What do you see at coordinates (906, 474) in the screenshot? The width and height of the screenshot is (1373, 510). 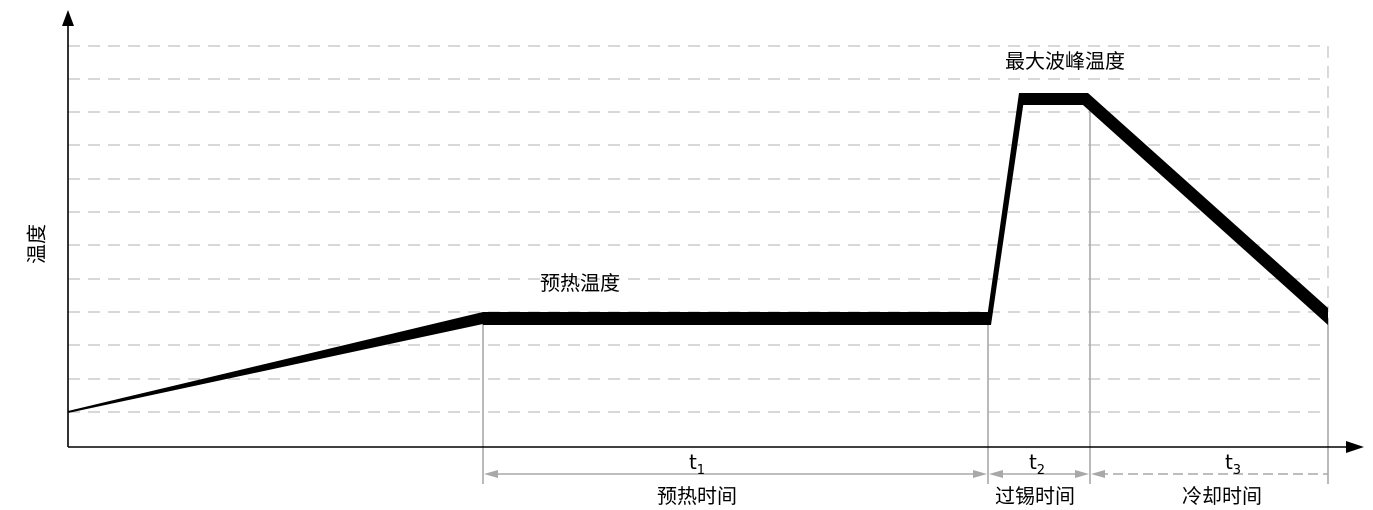 I see `interval-arrows` at bounding box center [906, 474].